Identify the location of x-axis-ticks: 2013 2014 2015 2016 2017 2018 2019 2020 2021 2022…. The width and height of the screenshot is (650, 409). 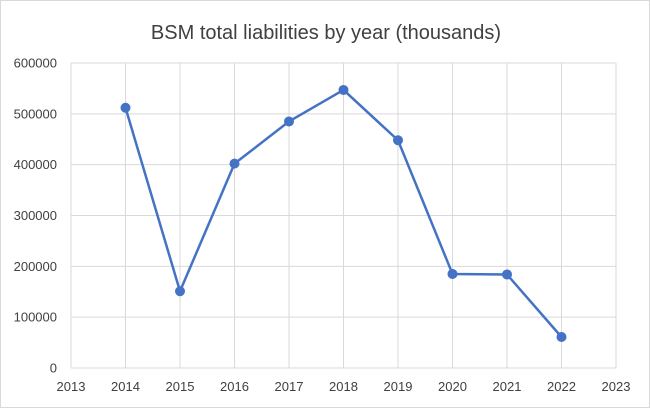
(344, 386).